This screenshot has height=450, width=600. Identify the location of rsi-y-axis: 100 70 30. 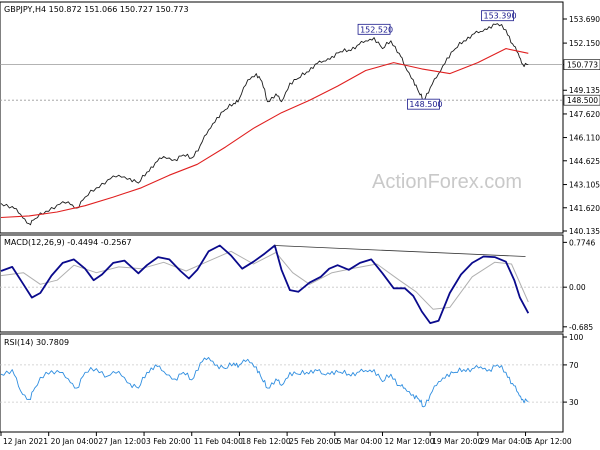
(573, 370).